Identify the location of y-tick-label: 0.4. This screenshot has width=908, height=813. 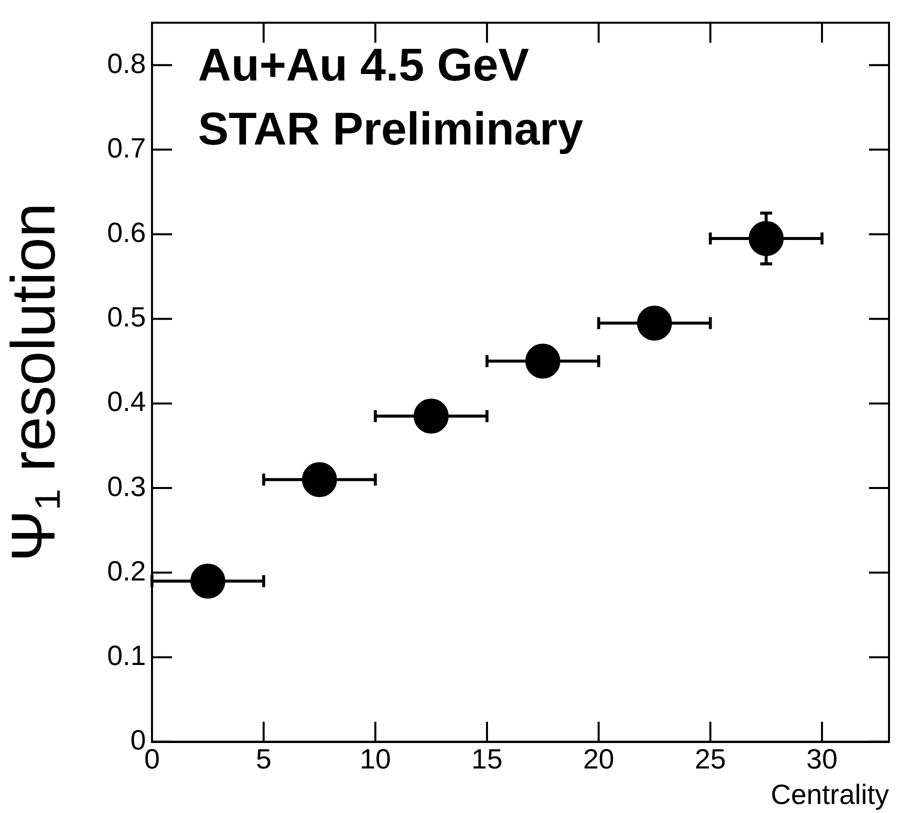
(126, 402).